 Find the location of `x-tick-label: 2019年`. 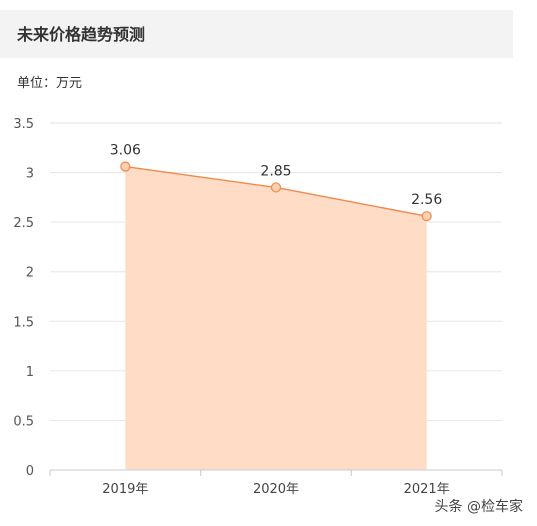

x-tick-label: 2019年 is located at coordinates (125, 489).